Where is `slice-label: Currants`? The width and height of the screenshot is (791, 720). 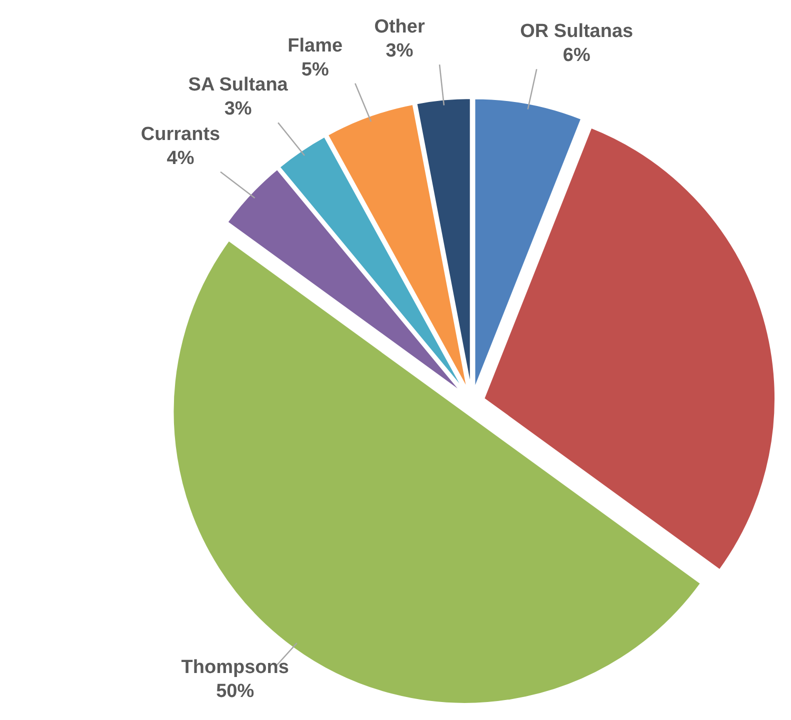
slice-label: Currants is located at coordinates (180, 134).